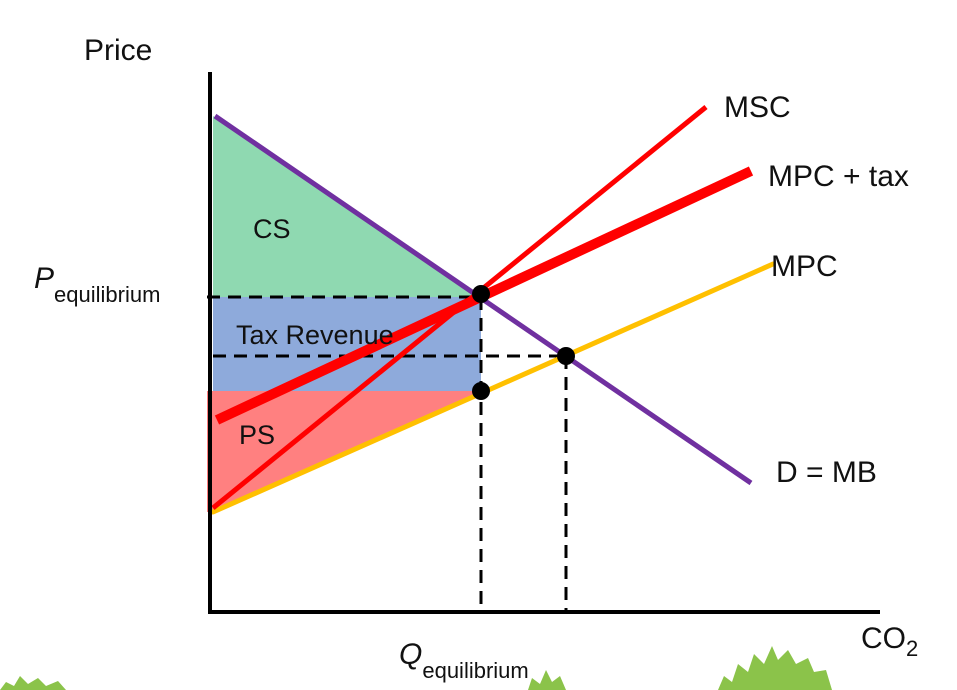  Describe the element at coordinates (481, 294) in the screenshot. I see `equilibrium-point-with-tax` at that location.